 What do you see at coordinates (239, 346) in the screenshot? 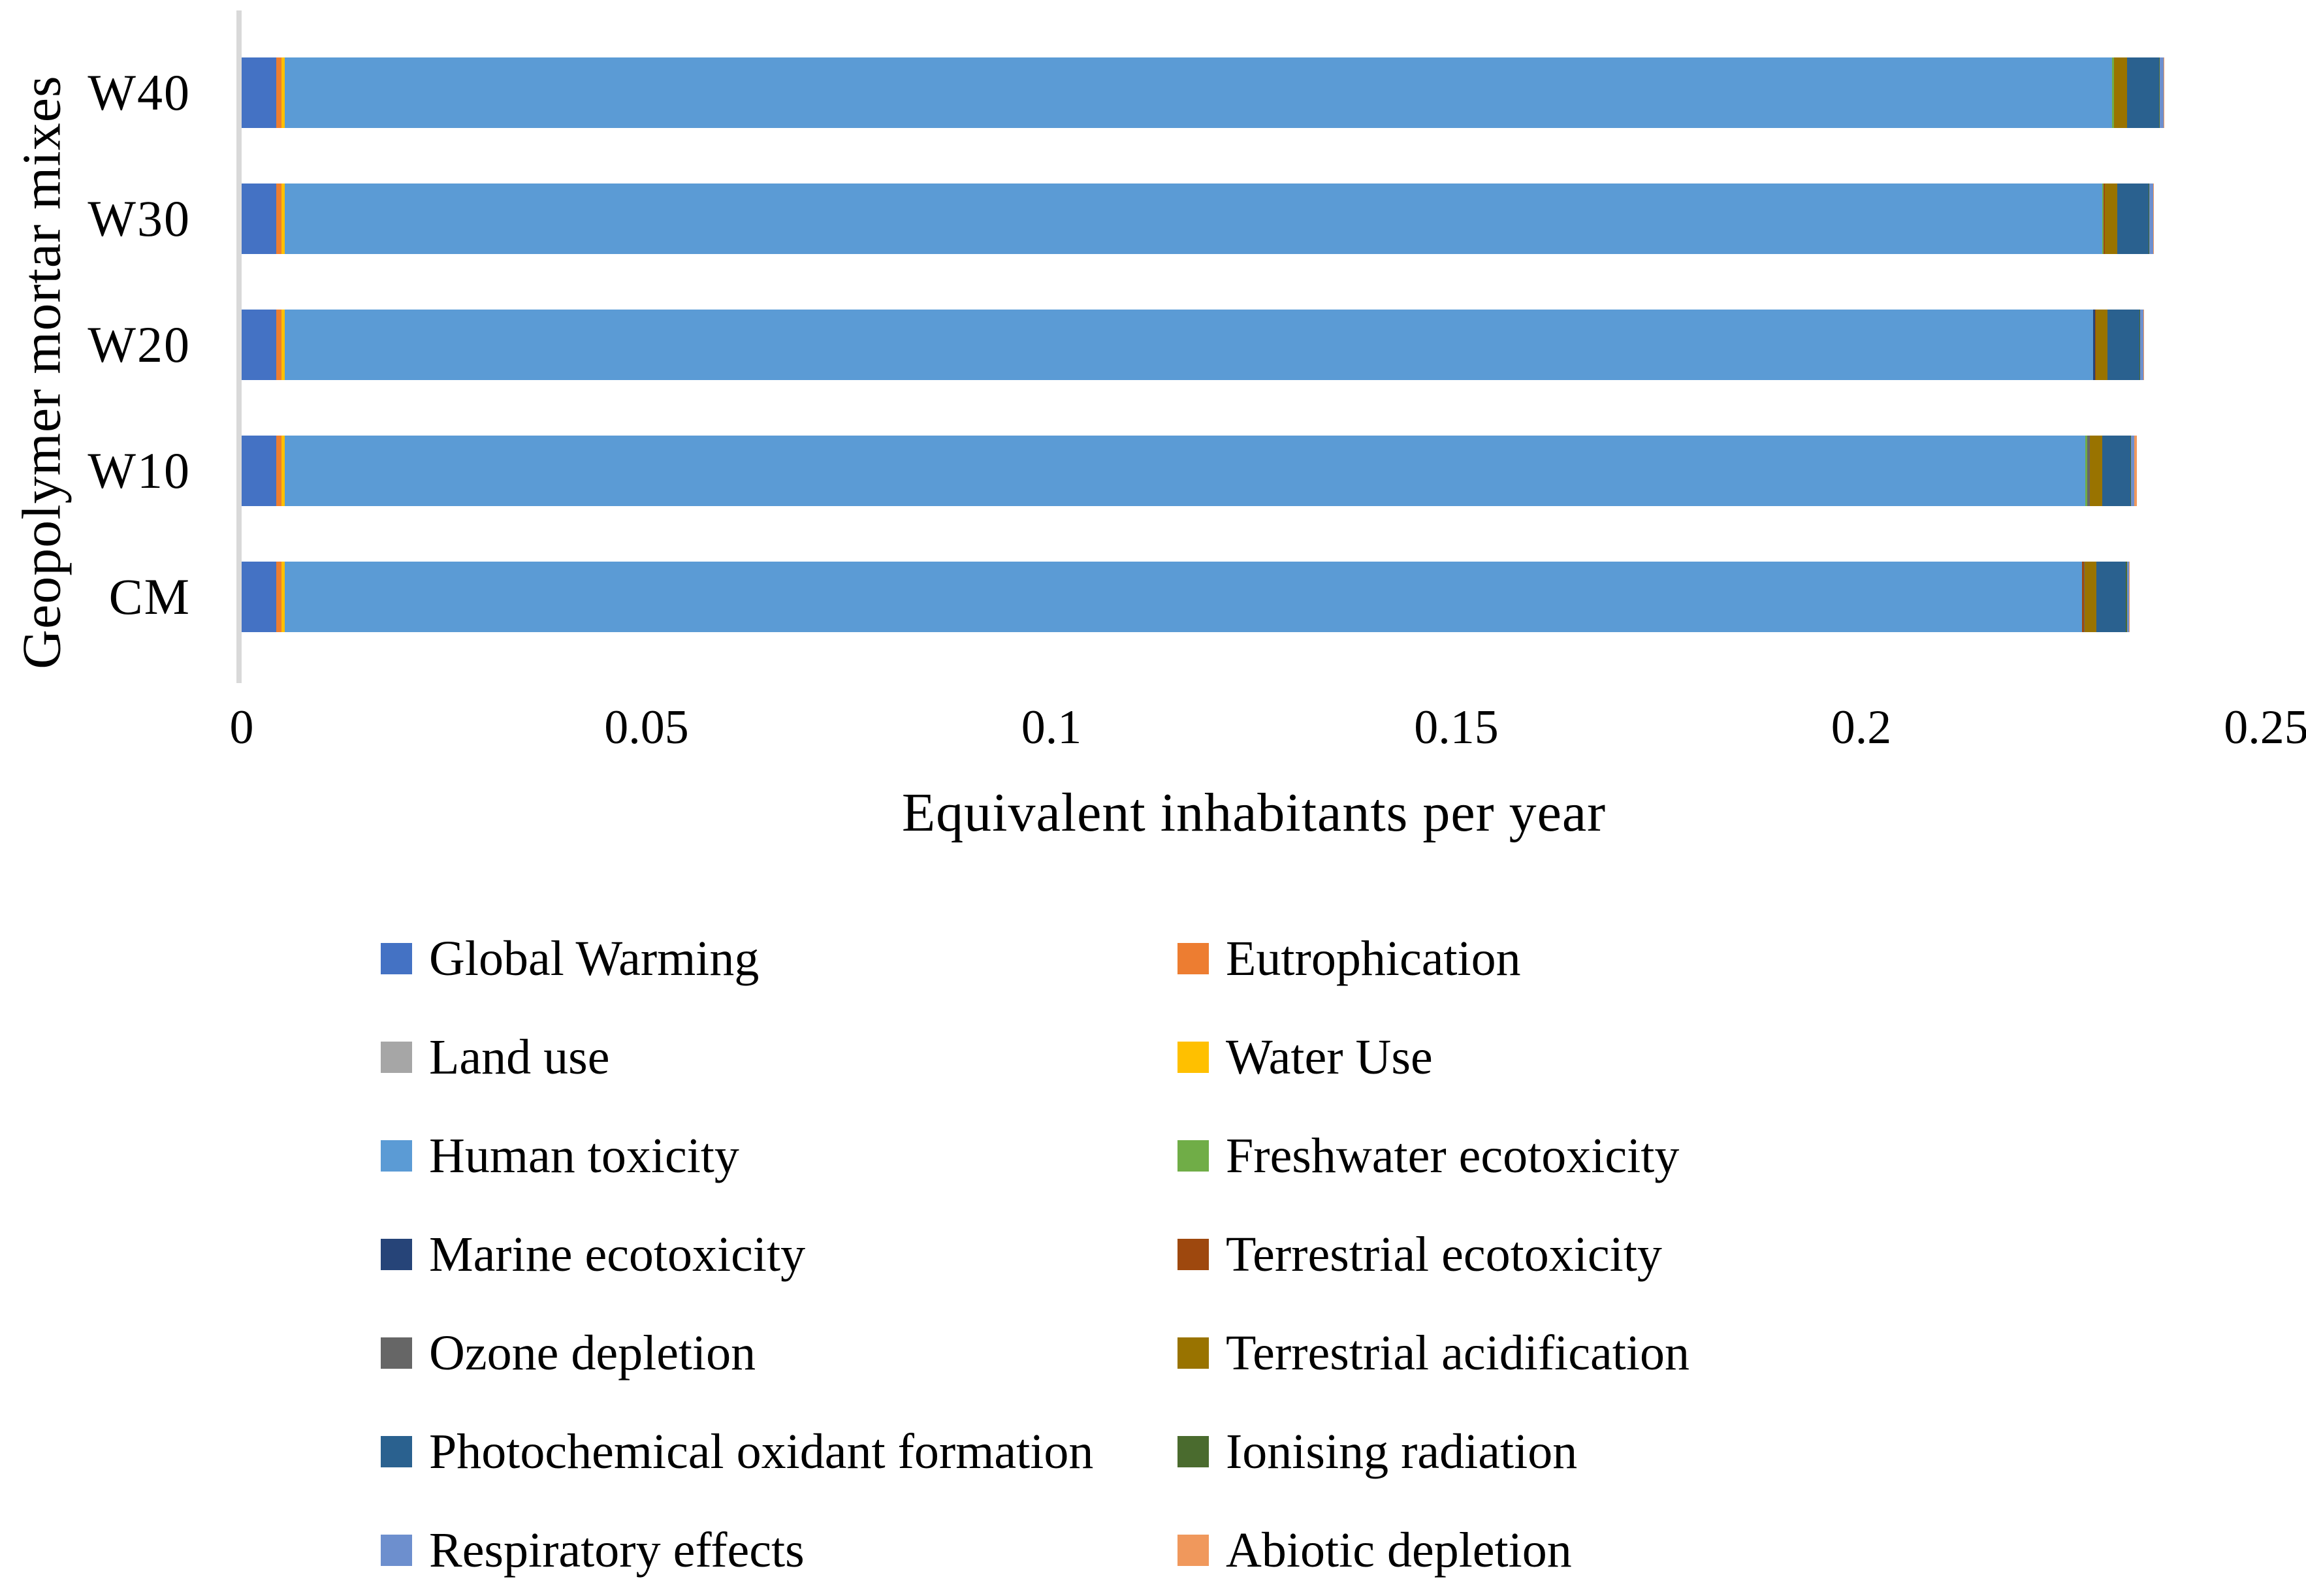
I see `category-axis-line` at bounding box center [239, 346].